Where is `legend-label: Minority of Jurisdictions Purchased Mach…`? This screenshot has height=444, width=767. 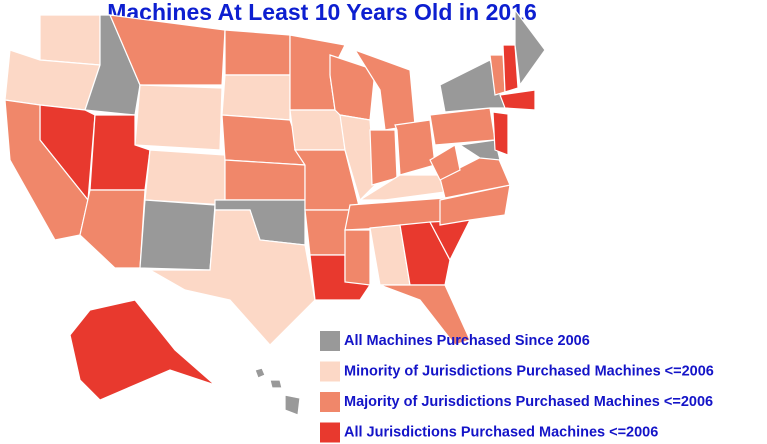 legend-label: Minority of Jurisdictions Purchased Mach… is located at coordinates (529, 371).